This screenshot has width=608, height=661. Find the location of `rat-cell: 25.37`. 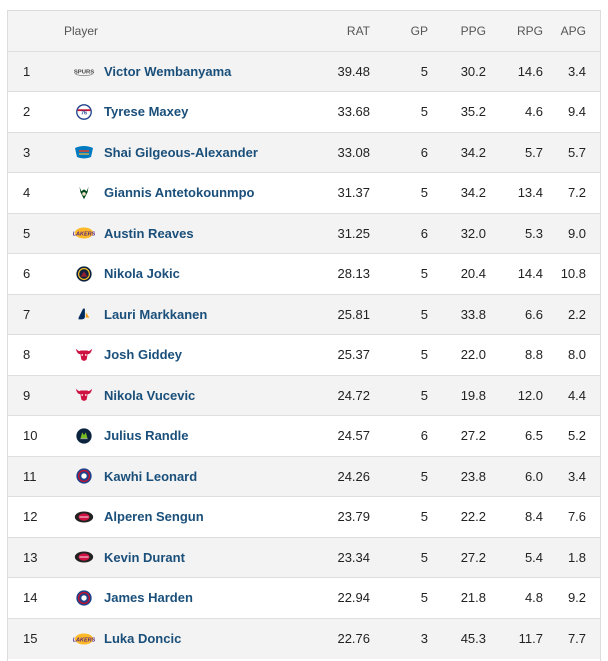

rat-cell: 25.37 is located at coordinates (354, 355).